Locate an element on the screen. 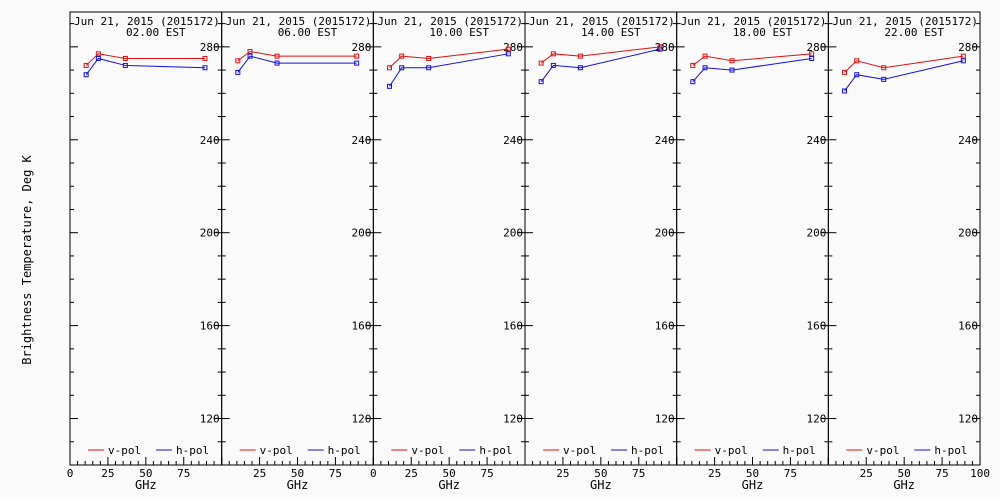 The height and width of the screenshot is (500, 1000). x-tick-label: 0 is located at coordinates (70, 473).